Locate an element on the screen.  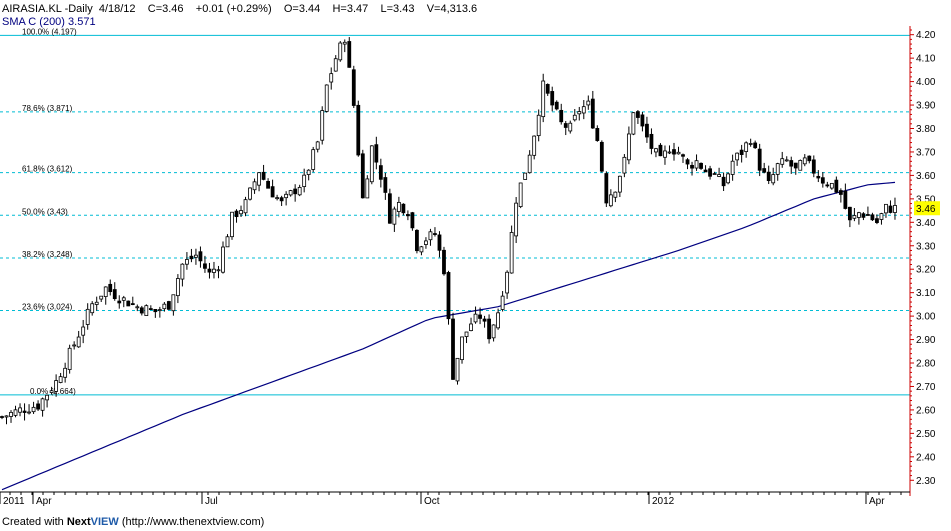
price-tick-label: 2.80 is located at coordinates (926, 364).